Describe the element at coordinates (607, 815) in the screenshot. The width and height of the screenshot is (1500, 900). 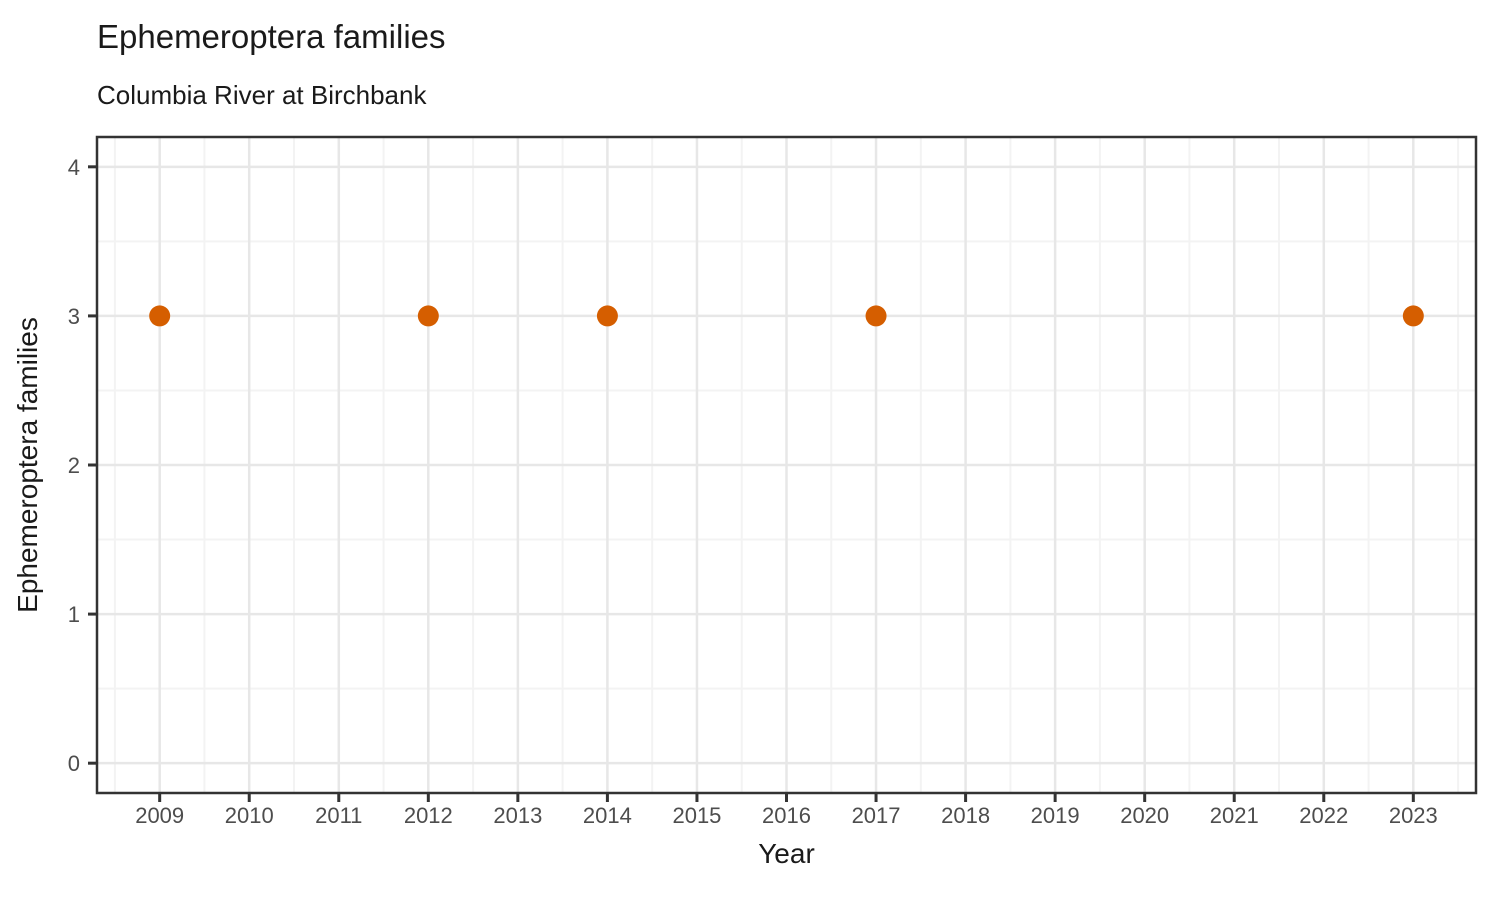
I see `x-axis-tick-label: 2014` at that location.